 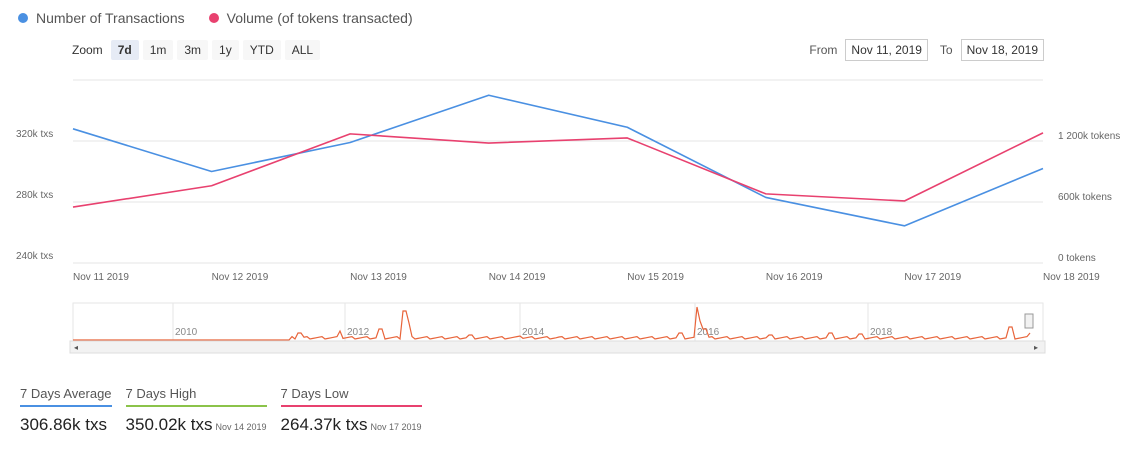 I want to click on left-axis-tick-label: 320k txs, so click(x=34, y=134).